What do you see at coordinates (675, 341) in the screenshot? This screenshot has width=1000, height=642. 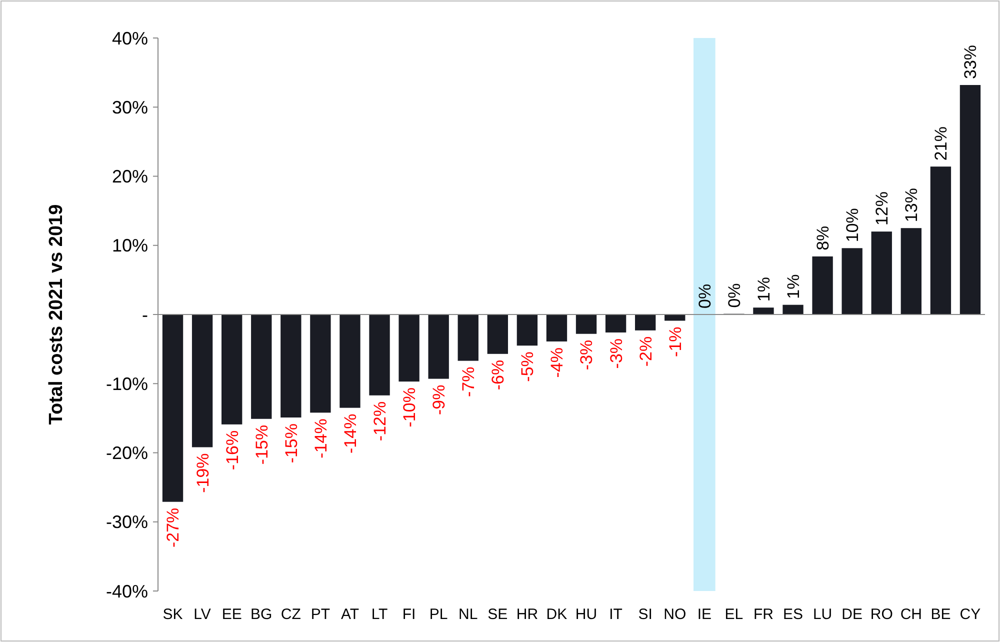 I see `data-label: -1%` at bounding box center [675, 341].